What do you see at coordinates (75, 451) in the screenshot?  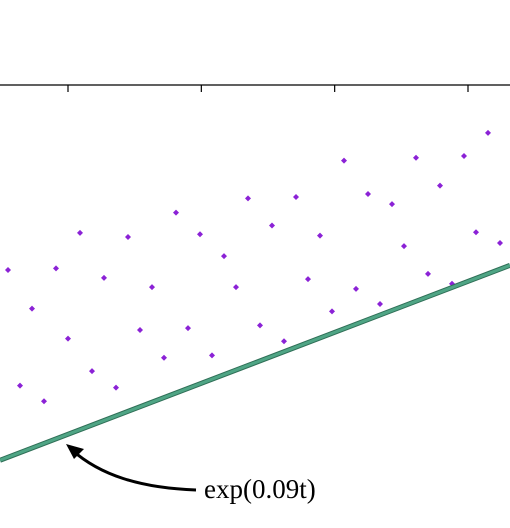 I see `arrow-head` at bounding box center [75, 451].